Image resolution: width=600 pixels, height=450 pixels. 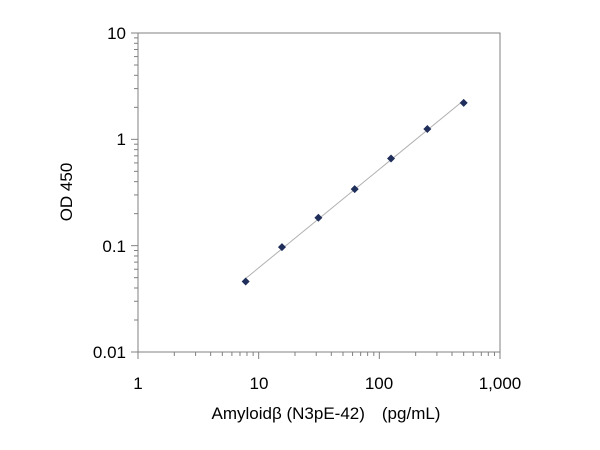 What do you see at coordinates (137, 383) in the screenshot?
I see `x-tick-label: 1` at bounding box center [137, 383].